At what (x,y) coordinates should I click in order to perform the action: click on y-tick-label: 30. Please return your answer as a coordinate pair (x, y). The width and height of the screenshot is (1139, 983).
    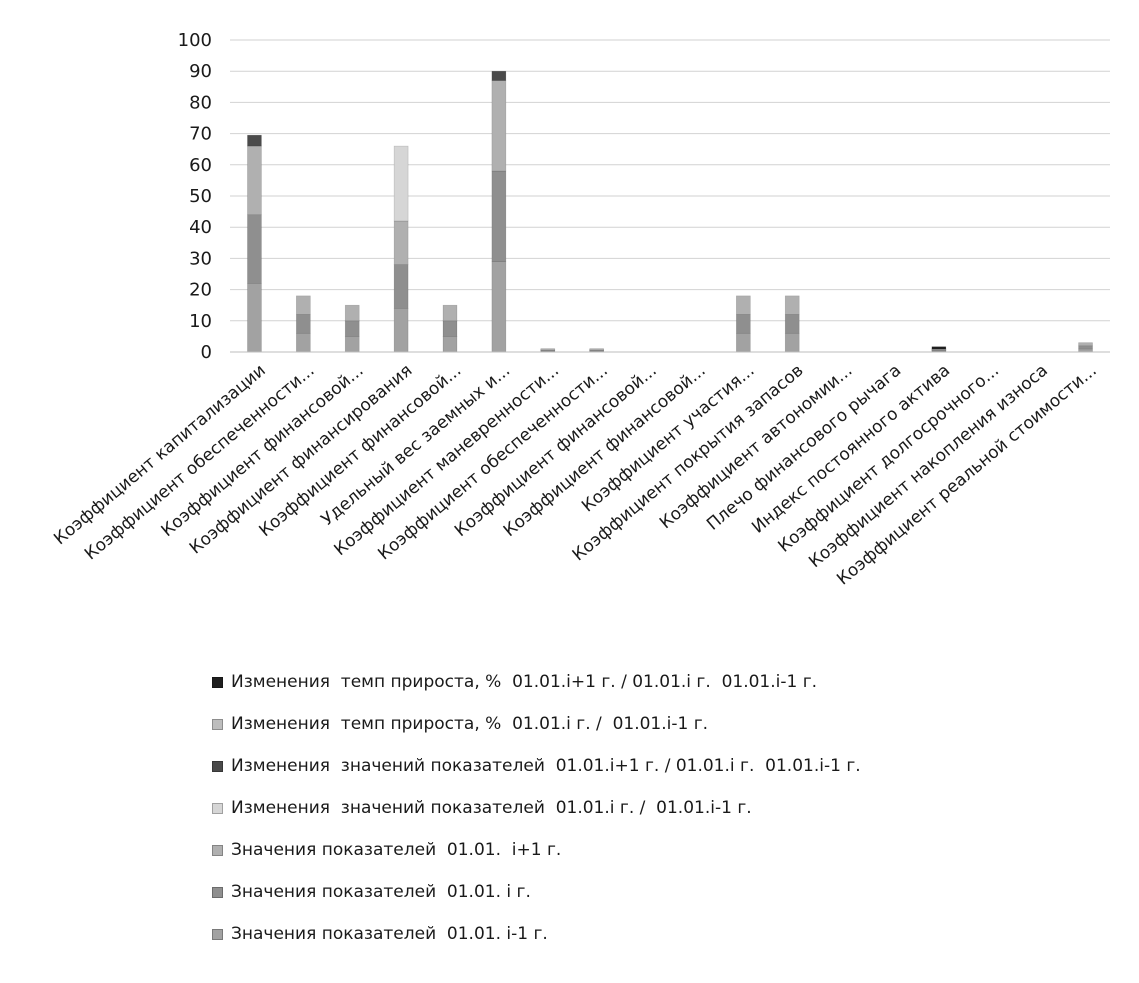
    Looking at the image, I should click on (200, 258).